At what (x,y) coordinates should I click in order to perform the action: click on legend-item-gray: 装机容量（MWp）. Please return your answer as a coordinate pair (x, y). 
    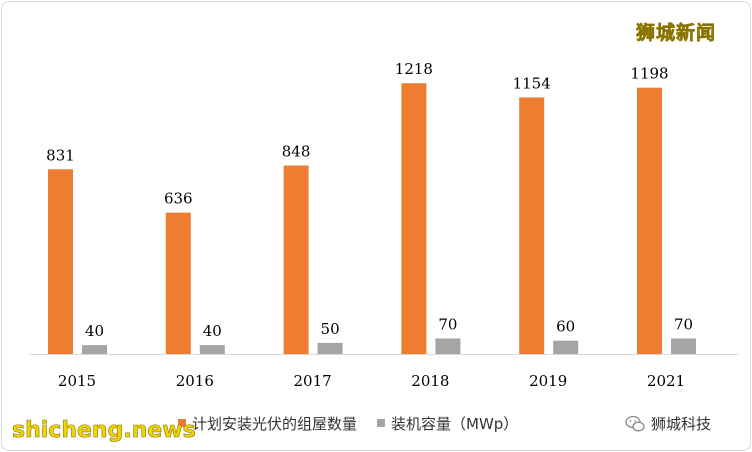
    Looking at the image, I should click on (447, 423).